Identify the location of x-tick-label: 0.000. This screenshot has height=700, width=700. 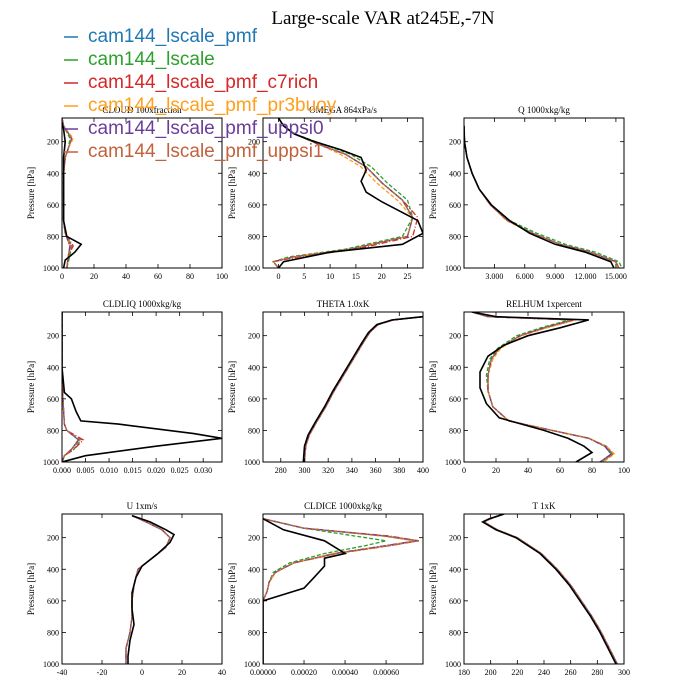
(62, 470).